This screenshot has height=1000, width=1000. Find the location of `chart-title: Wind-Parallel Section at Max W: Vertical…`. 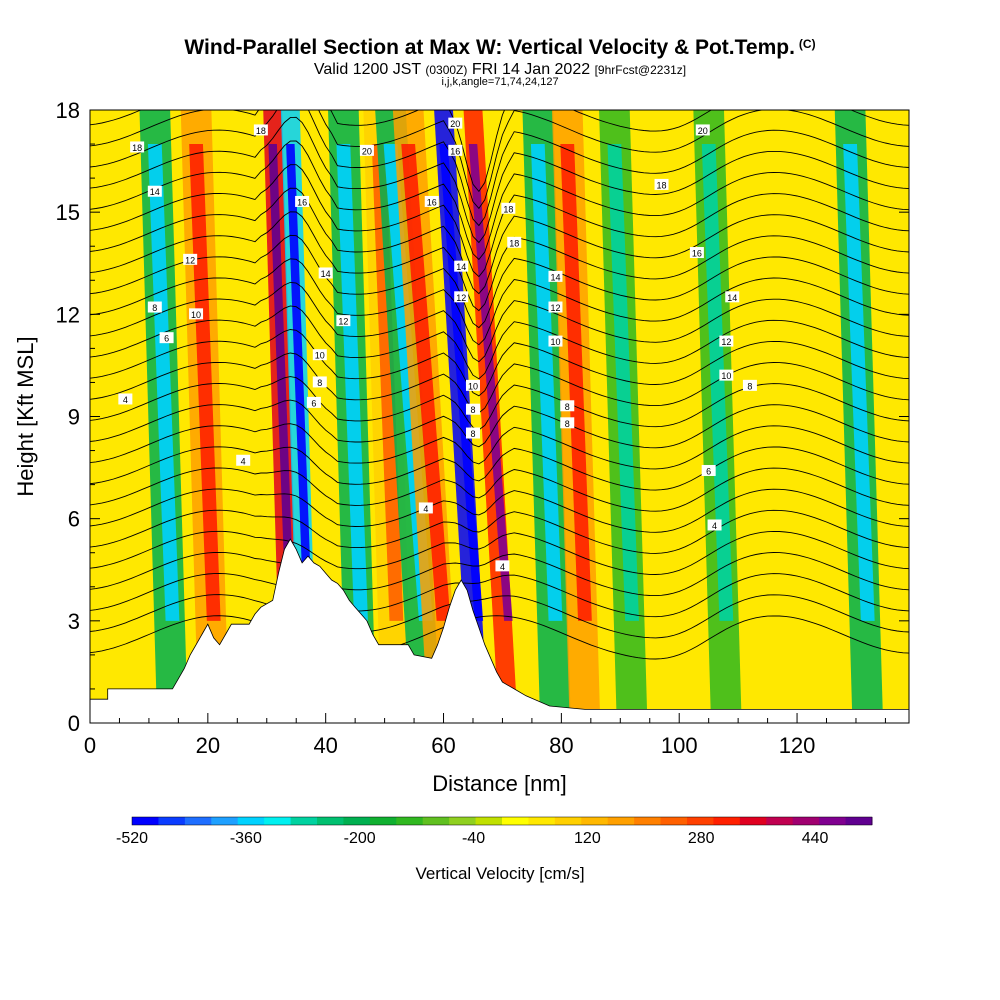

chart-title: Wind-Parallel Section at Max W: Vertical… is located at coordinates (500, 48).